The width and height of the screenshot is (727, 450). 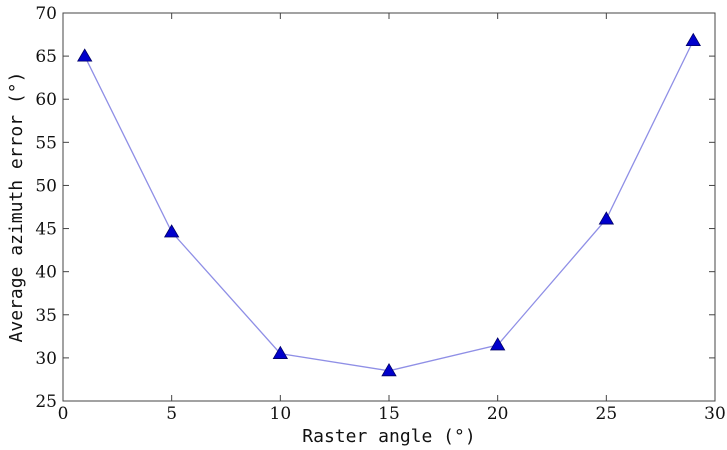 What do you see at coordinates (46, 186) in the screenshot?
I see `y-tick-label: 50` at bounding box center [46, 186].